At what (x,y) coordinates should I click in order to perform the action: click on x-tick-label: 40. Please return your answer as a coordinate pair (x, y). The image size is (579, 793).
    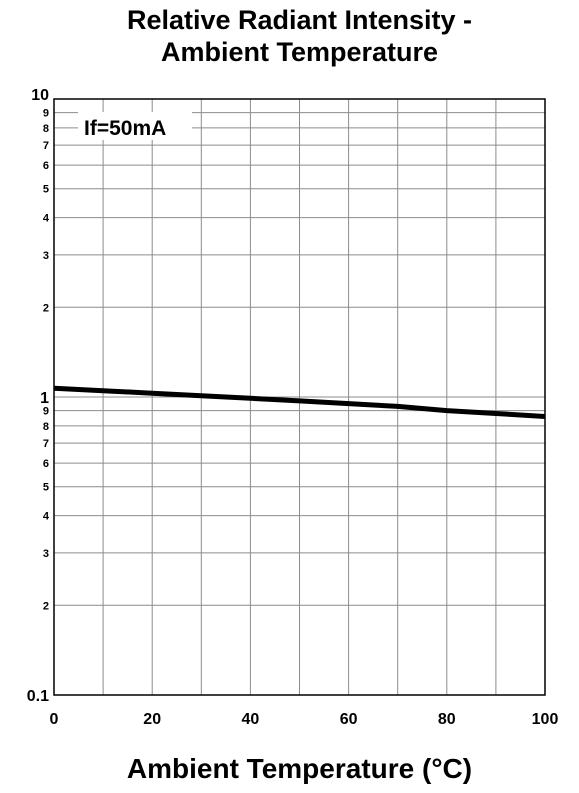
    Looking at the image, I should click on (251, 719).